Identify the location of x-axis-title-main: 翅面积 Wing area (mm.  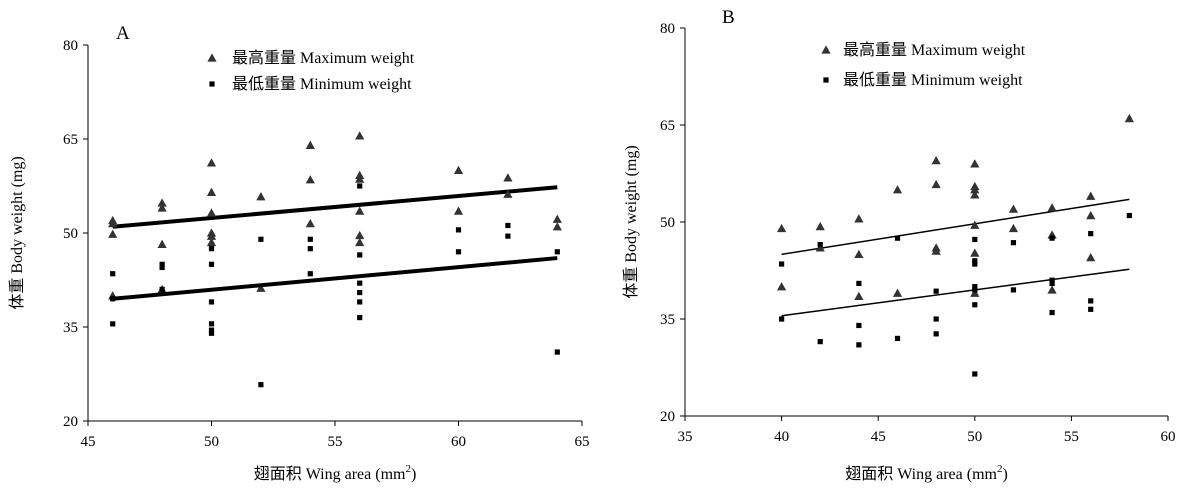
(330, 474).